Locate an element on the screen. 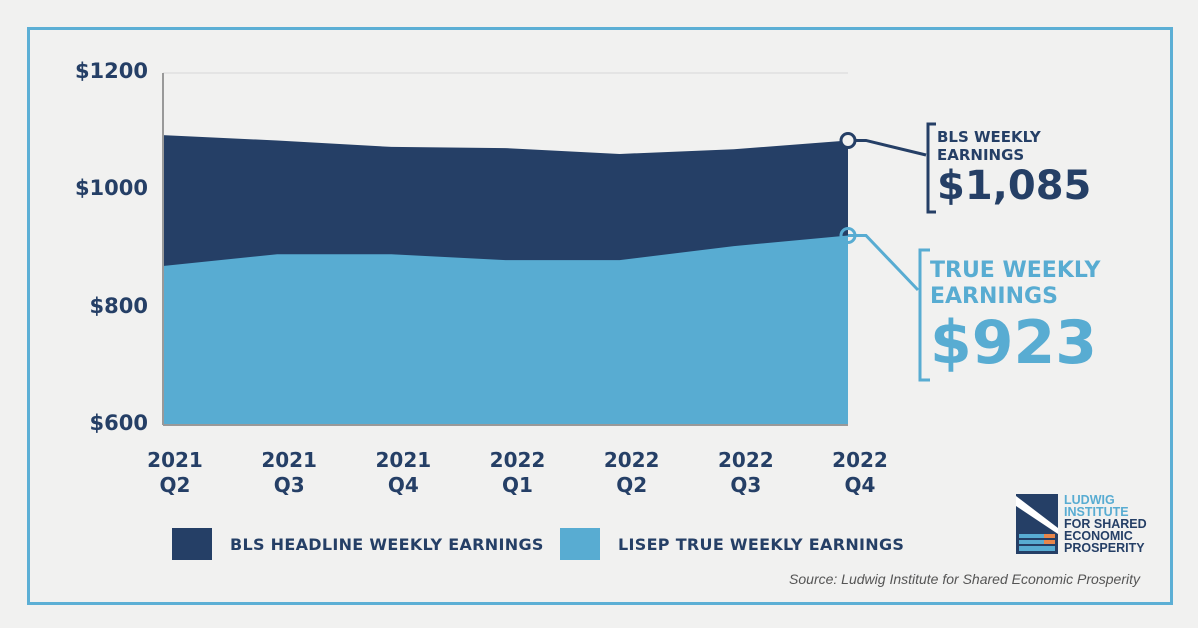 The width and height of the screenshot is (1198, 628). legend-swatch-lisep is located at coordinates (580, 544).